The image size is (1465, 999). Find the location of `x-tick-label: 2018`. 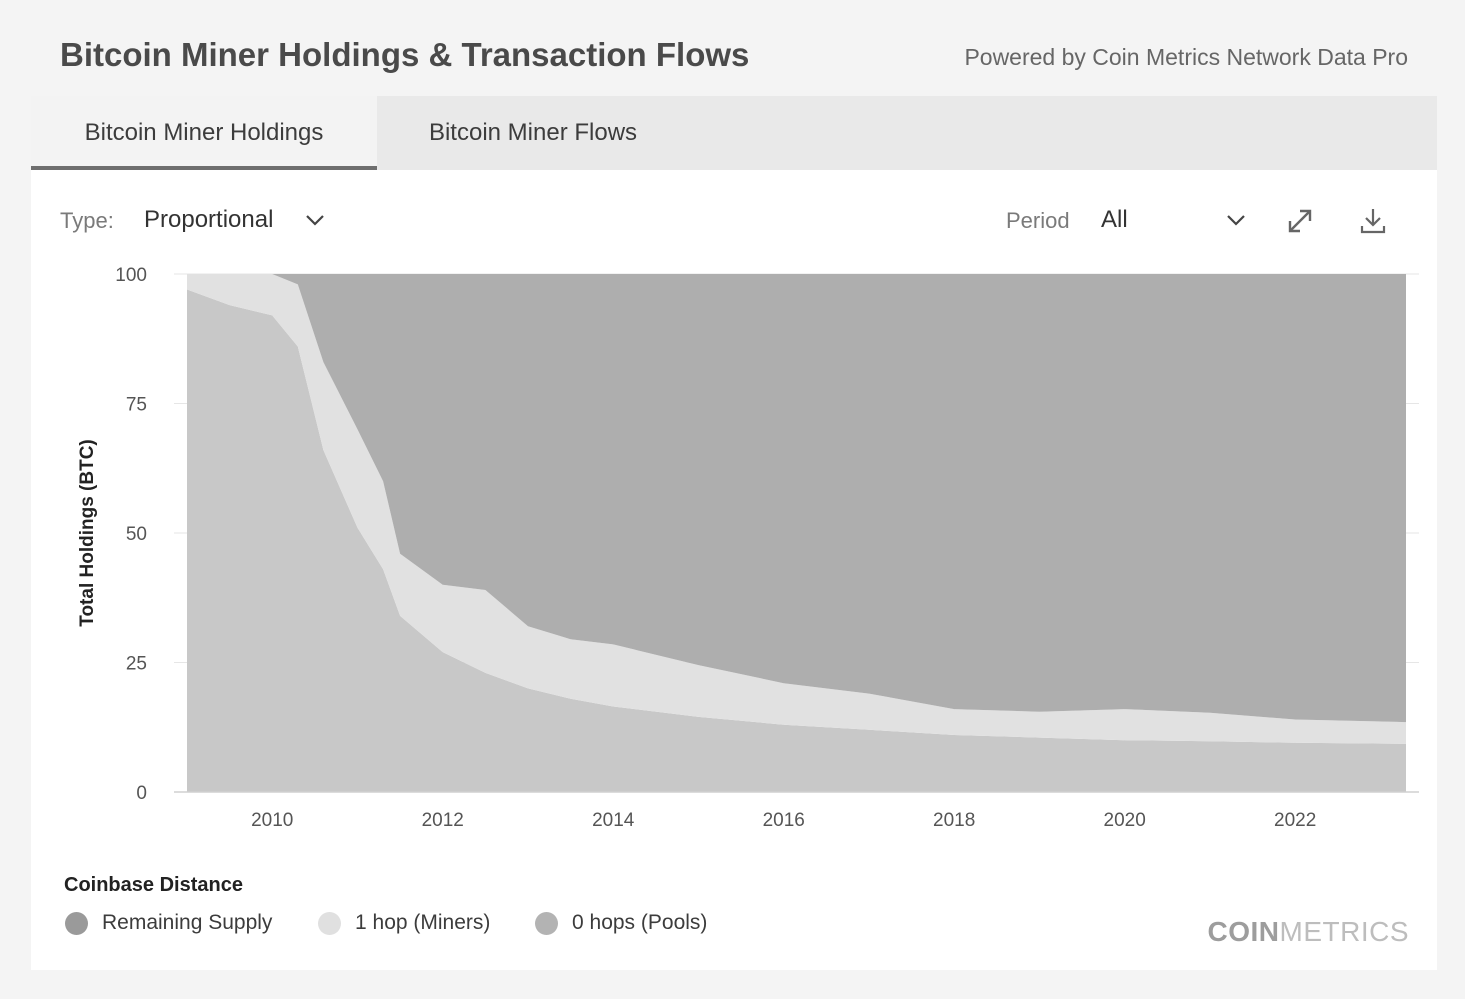

x-tick-label: 2018 is located at coordinates (954, 820).